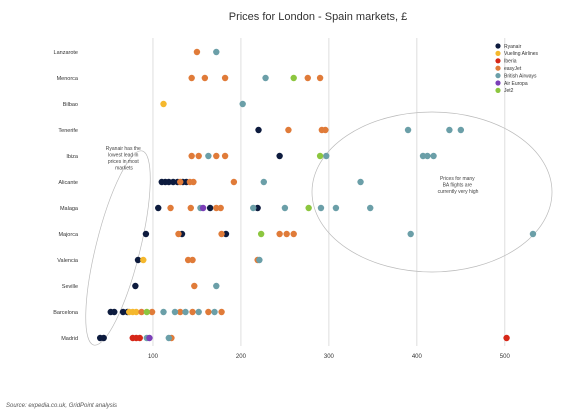 The height and width of the screenshot is (415, 580). I want to click on legend-marker-british-airways, so click(498, 76).